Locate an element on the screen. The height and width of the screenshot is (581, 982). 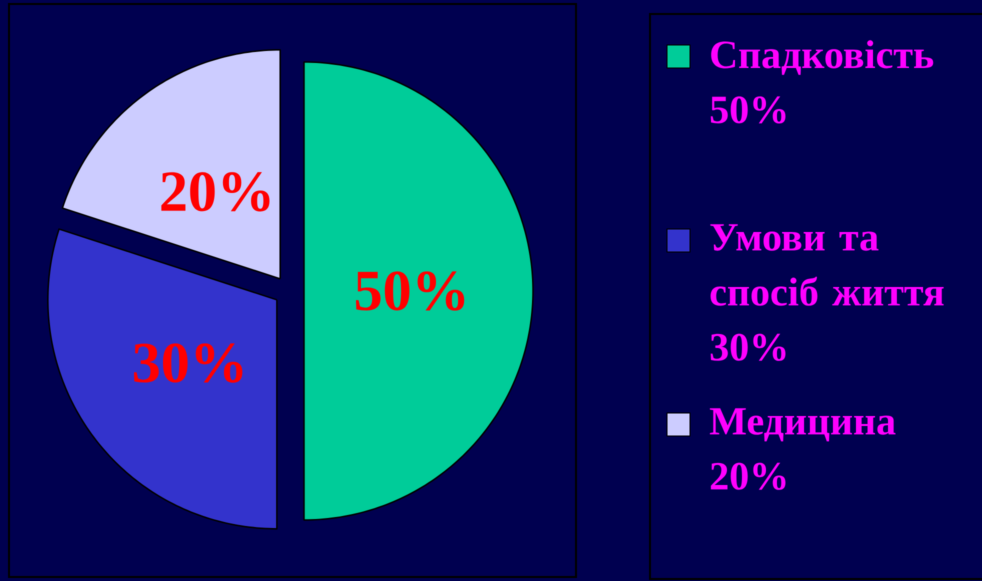
data-label: 30% is located at coordinates (188, 363).